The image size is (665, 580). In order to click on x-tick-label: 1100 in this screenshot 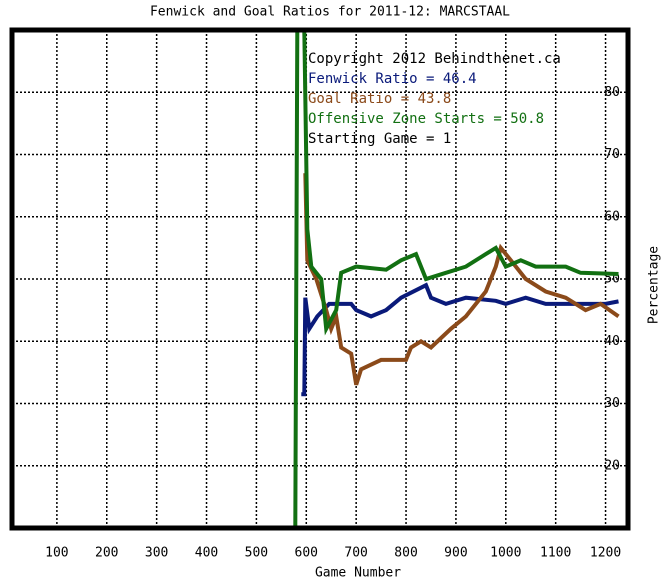, I will do `click(555, 553)`.